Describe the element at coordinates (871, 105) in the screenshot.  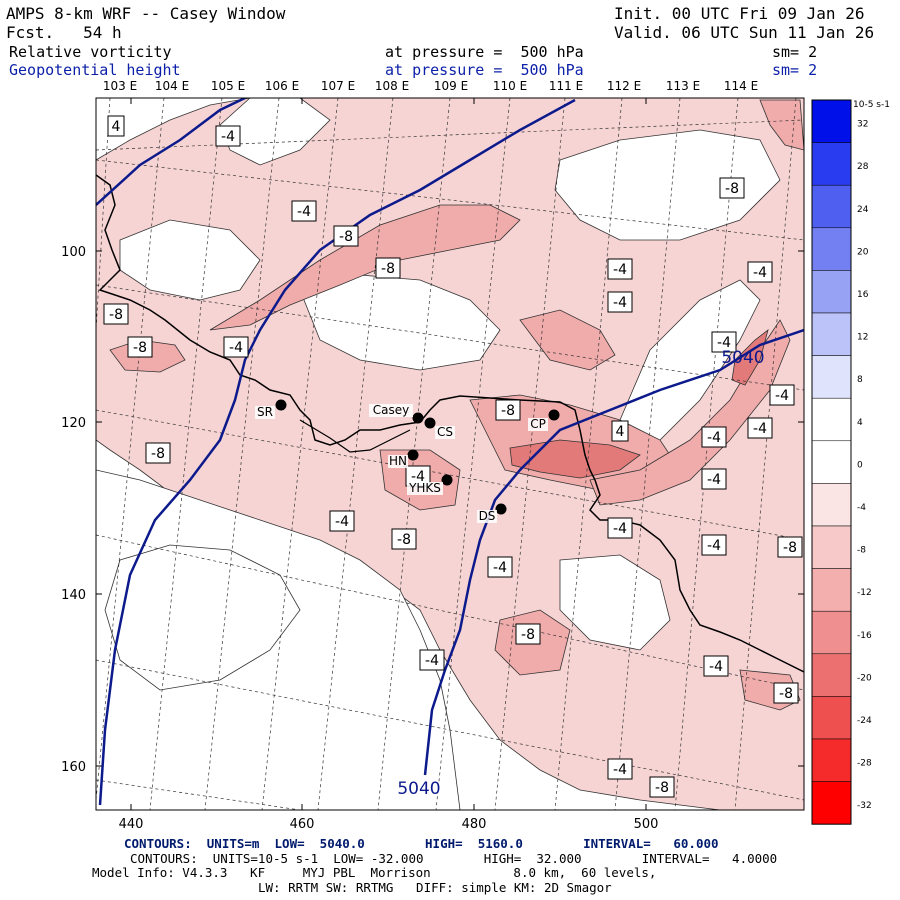
I see `colorbar-units: 10-5 s-1` at that location.